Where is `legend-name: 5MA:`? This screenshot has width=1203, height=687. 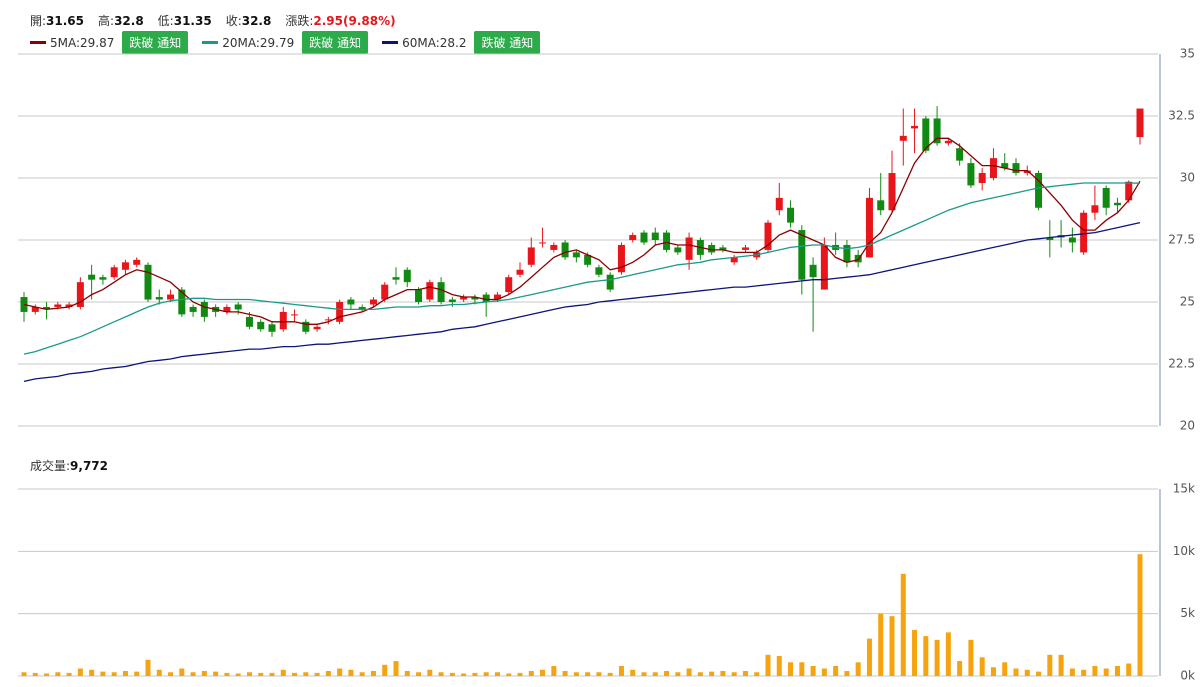 legend-name: 5MA: is located at coordinates (65, 42).